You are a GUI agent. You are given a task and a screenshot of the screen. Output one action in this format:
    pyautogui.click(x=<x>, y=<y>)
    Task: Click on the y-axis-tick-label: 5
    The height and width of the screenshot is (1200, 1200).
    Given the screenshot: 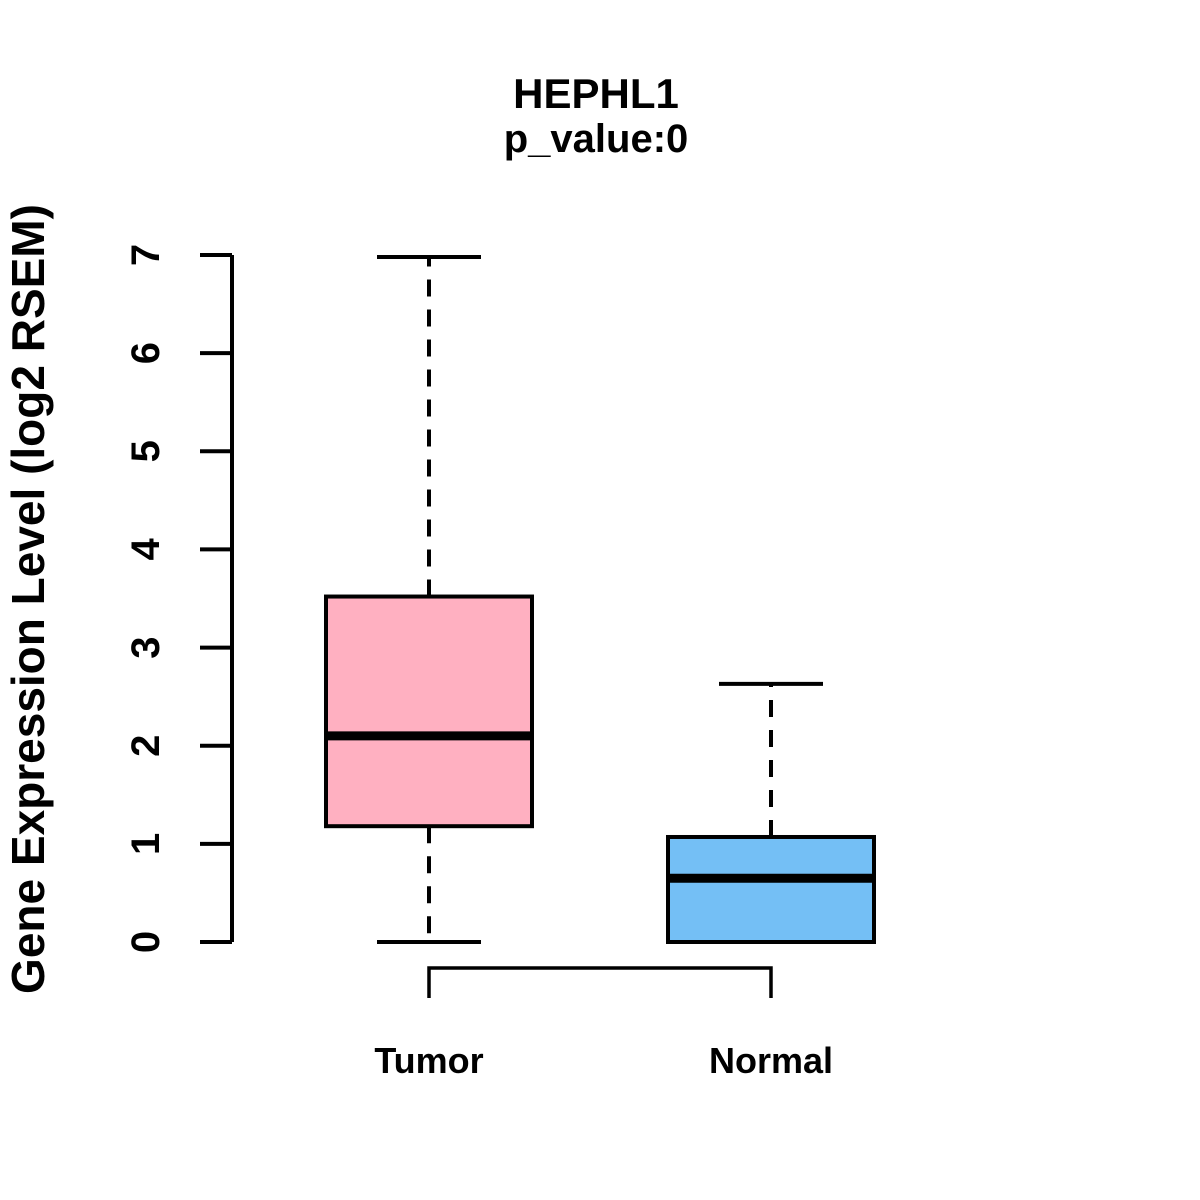 What is the action you would take?
    pyautogui.click(x=146, y=451)
    